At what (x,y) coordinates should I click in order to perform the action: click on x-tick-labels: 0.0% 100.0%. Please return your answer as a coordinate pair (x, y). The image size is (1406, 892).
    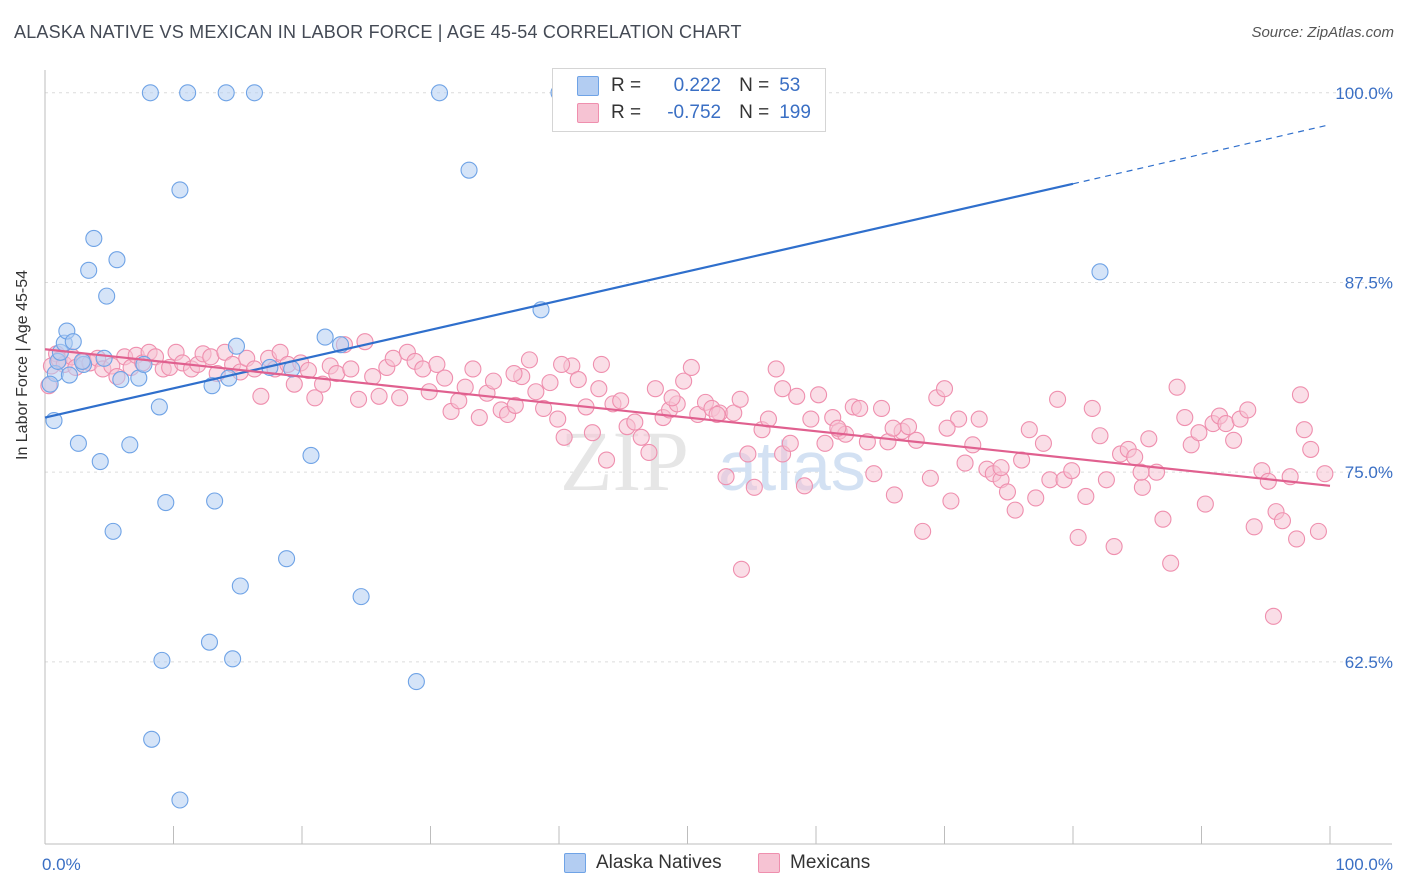
    Looking at the image, I should click on (717, 864).